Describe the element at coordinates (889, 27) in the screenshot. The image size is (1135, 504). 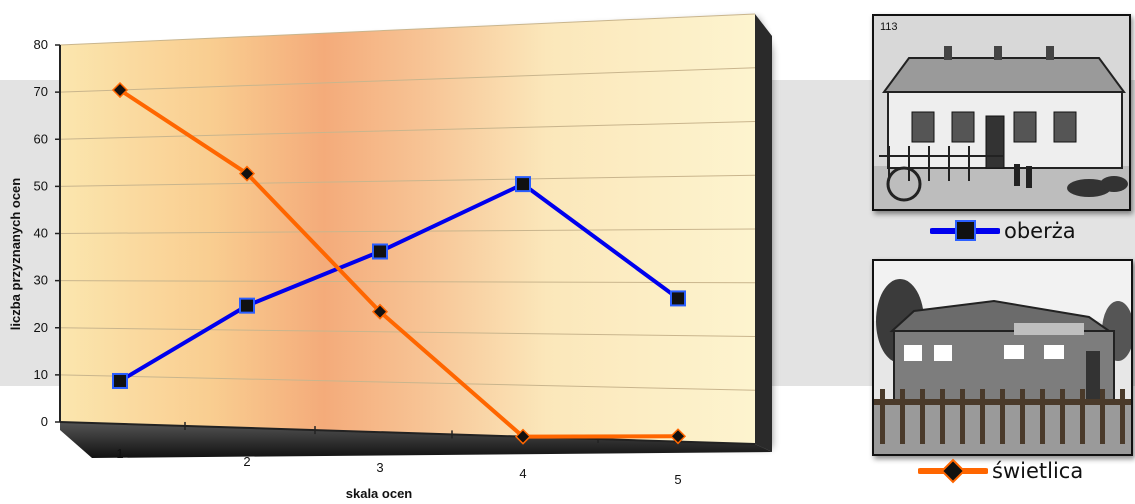
I see `inn-photo-caption: 113` at that location.